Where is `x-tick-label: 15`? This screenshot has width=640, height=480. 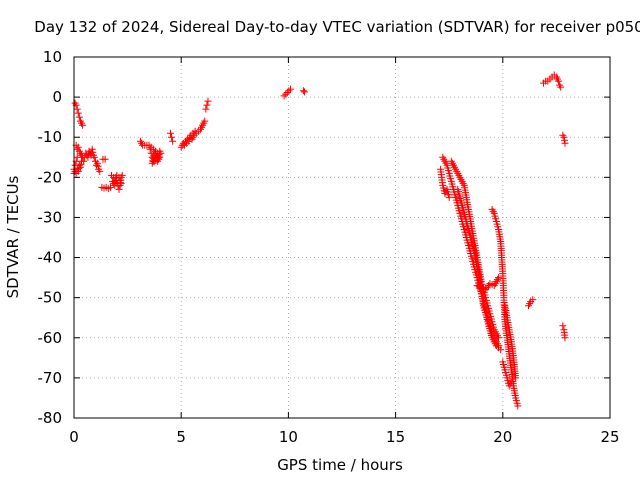
x-tick-label: 15 is located at coordinates (395, 437).